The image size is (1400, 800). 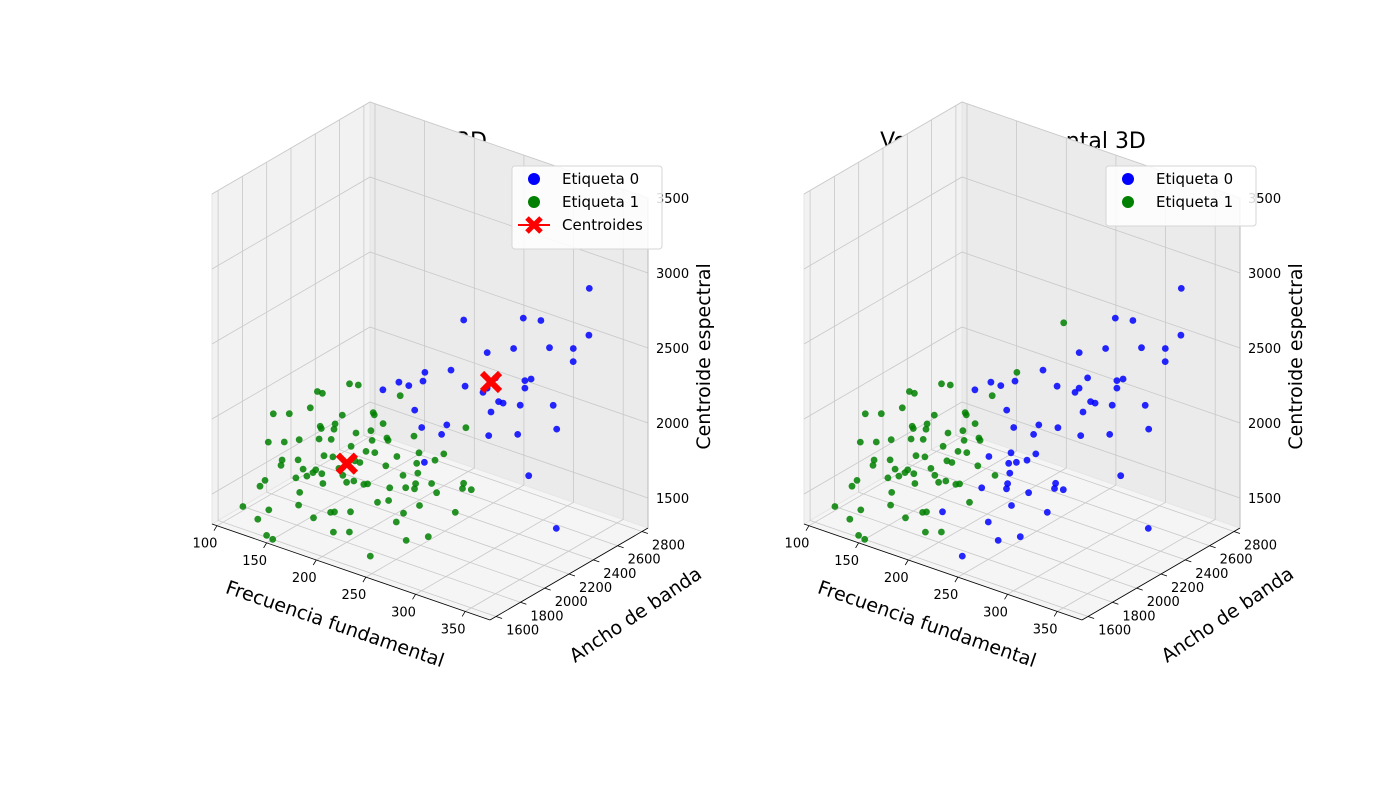 What do you see at coordinates (672, 499) in the screenshot?
I see `z-tick-label: 1500` at bounding box center [672, 499].